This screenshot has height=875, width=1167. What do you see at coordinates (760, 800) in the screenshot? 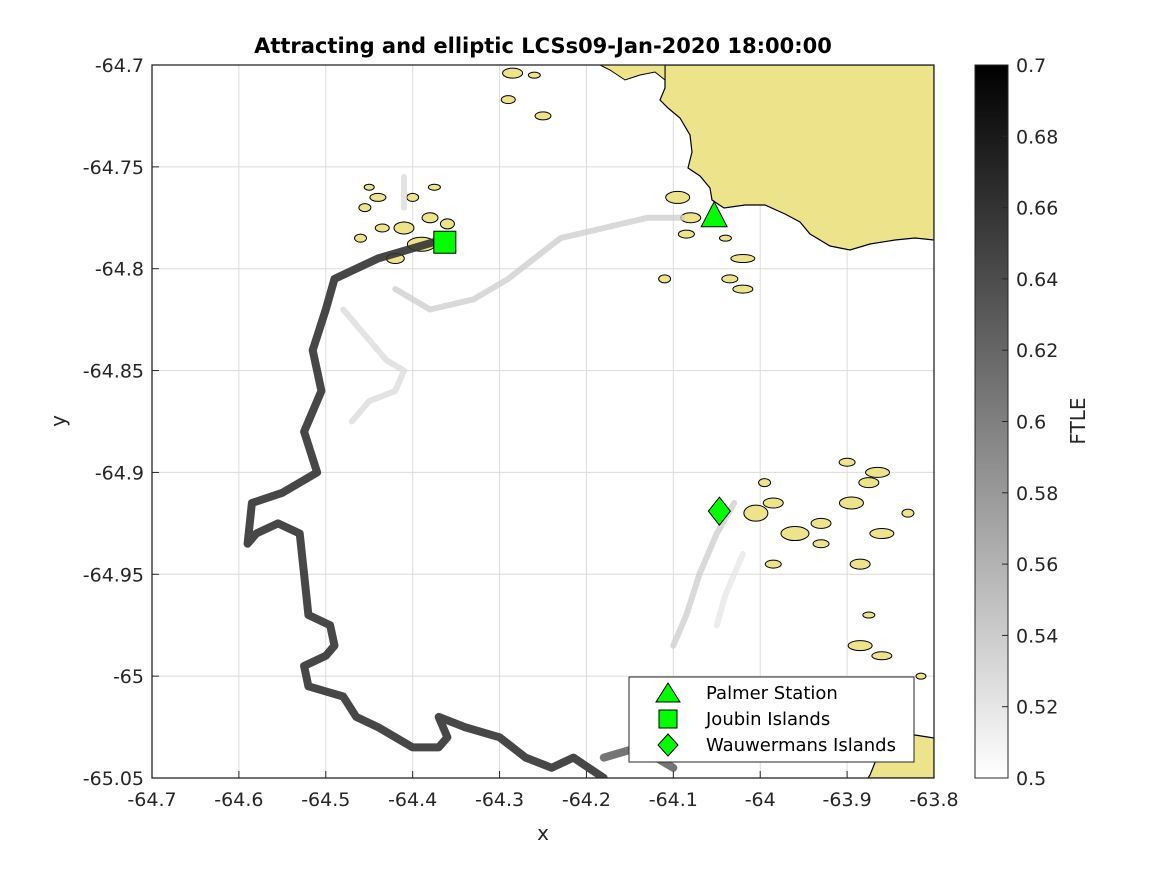
I see `x-tick-label: -64` at bounding box center [760, 800].